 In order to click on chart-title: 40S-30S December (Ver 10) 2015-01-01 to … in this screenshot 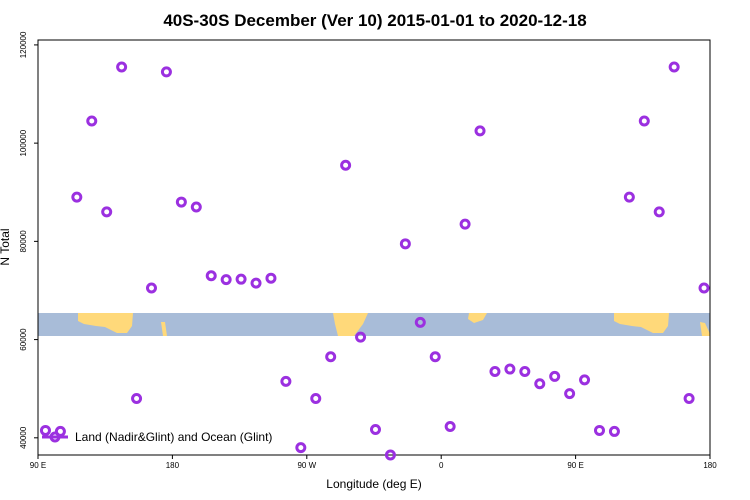, I will do `click(374, 20)`.